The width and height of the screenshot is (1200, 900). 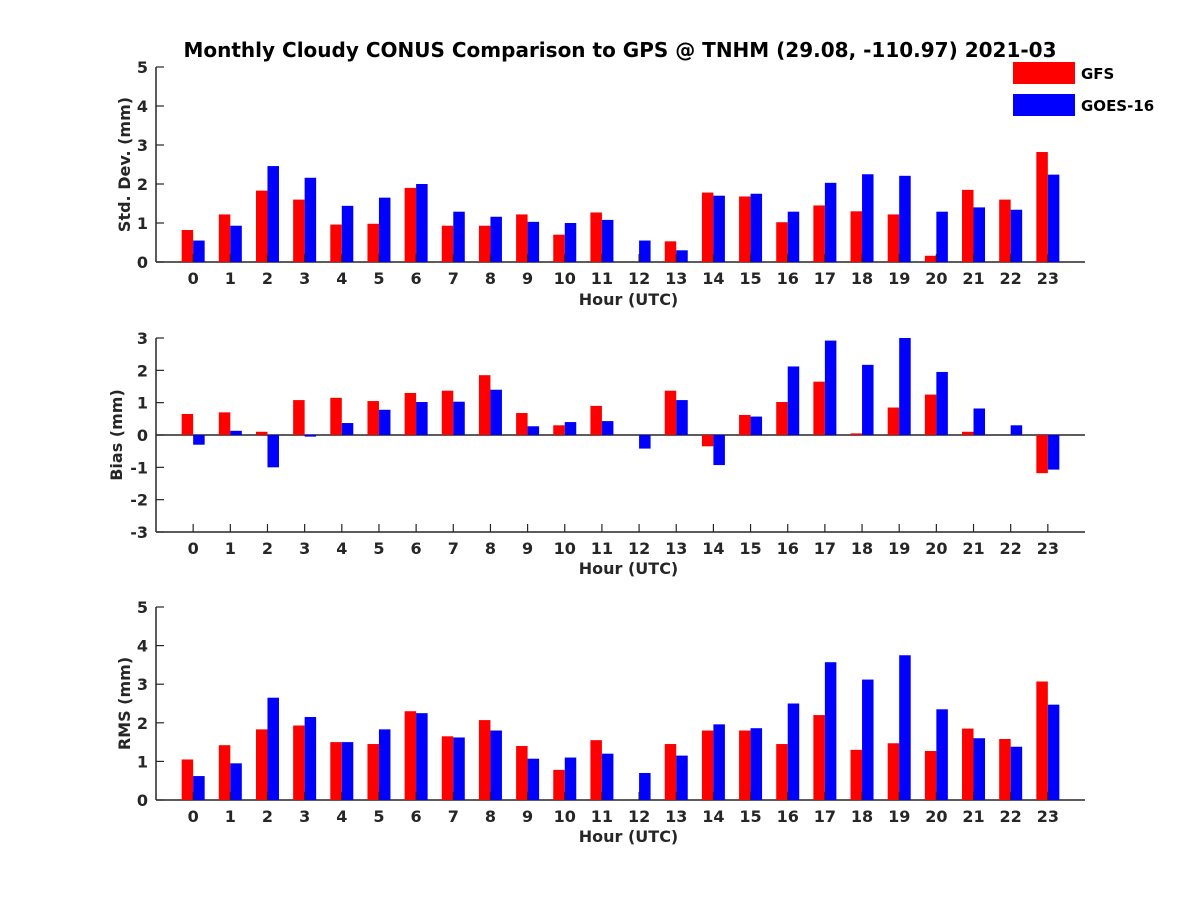 I want to click on y-tick-label: -1, so click(x=139, y=467).